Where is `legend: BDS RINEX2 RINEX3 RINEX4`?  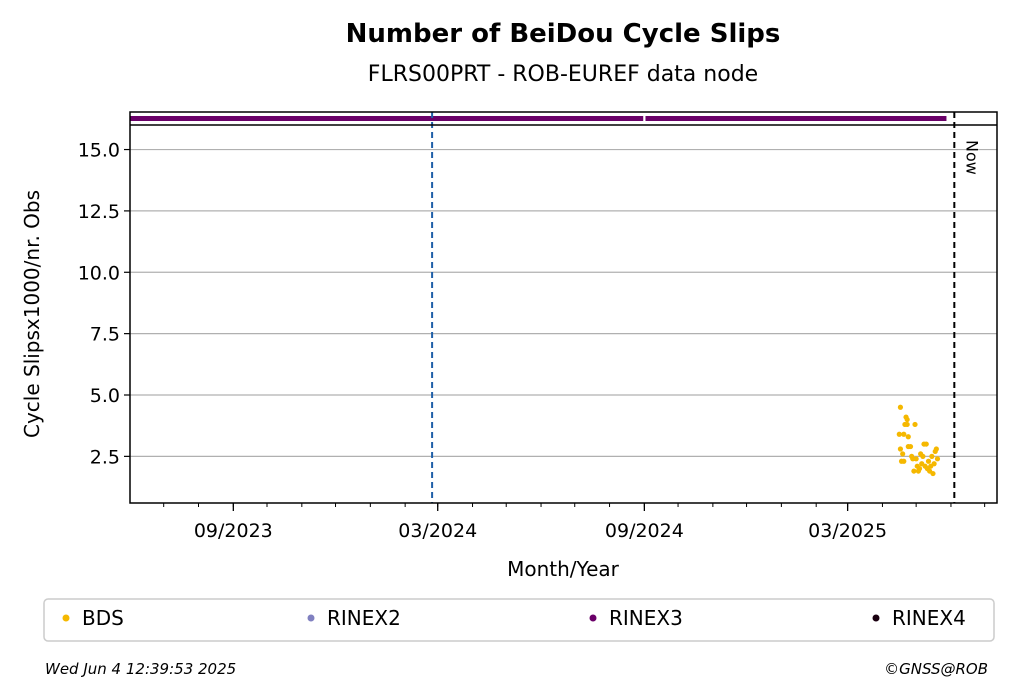 legend: BDS RINEX2 RINEX3 RINEX4 is located at coordinates (519, 620).